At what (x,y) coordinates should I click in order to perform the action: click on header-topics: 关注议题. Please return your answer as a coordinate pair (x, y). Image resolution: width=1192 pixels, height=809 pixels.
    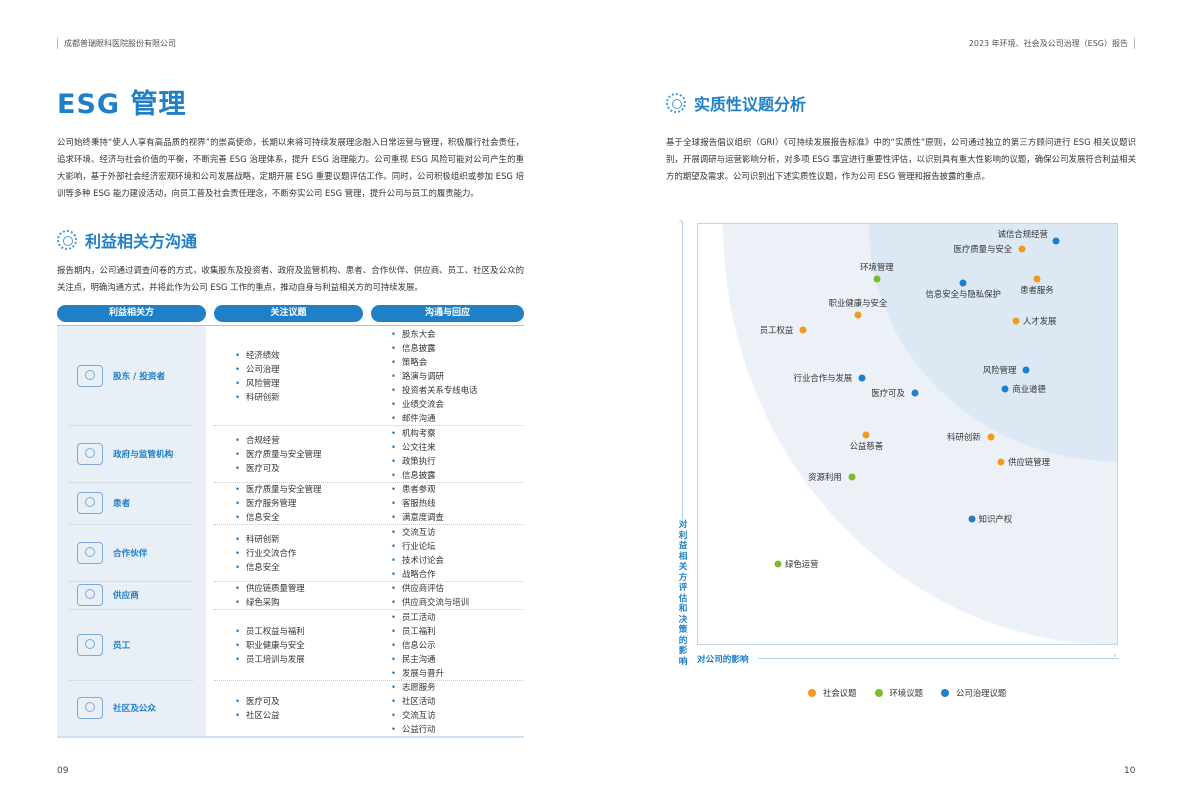
    Looking at the image, I should click on (288, 313).